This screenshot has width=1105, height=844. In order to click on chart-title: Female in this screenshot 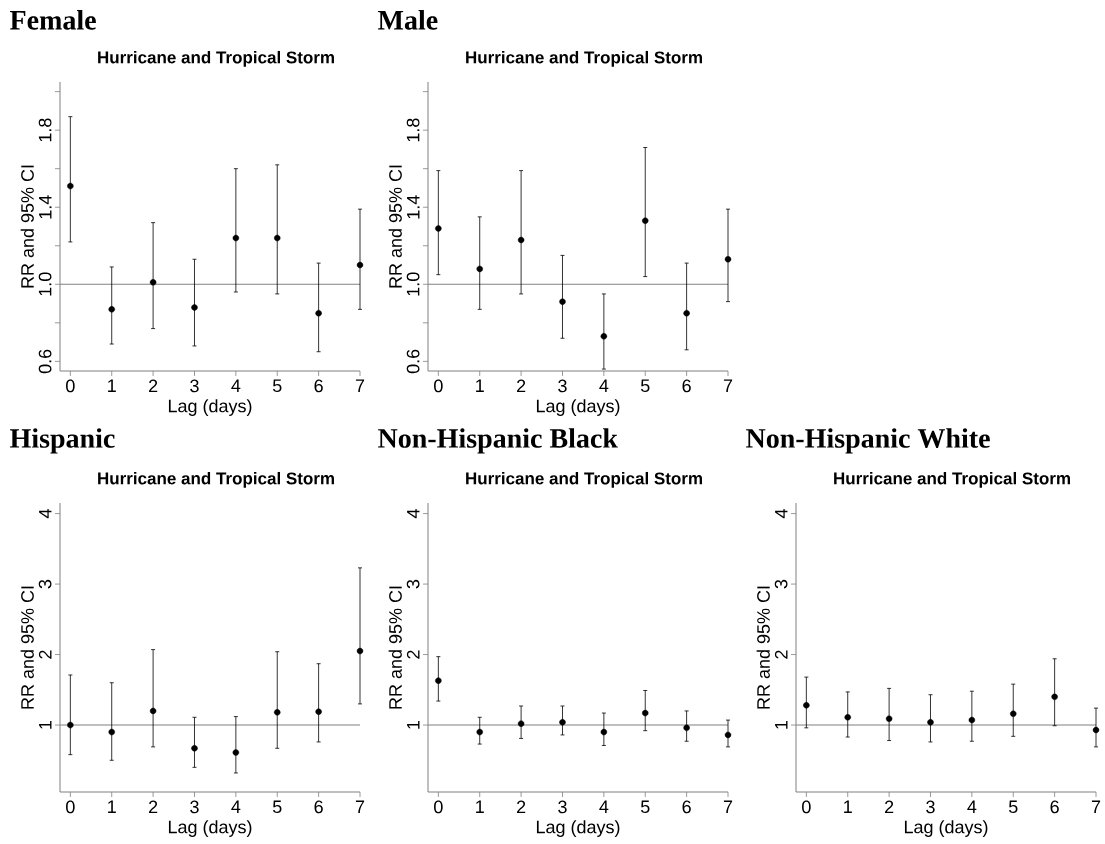, I will do `click(53, 20)`.